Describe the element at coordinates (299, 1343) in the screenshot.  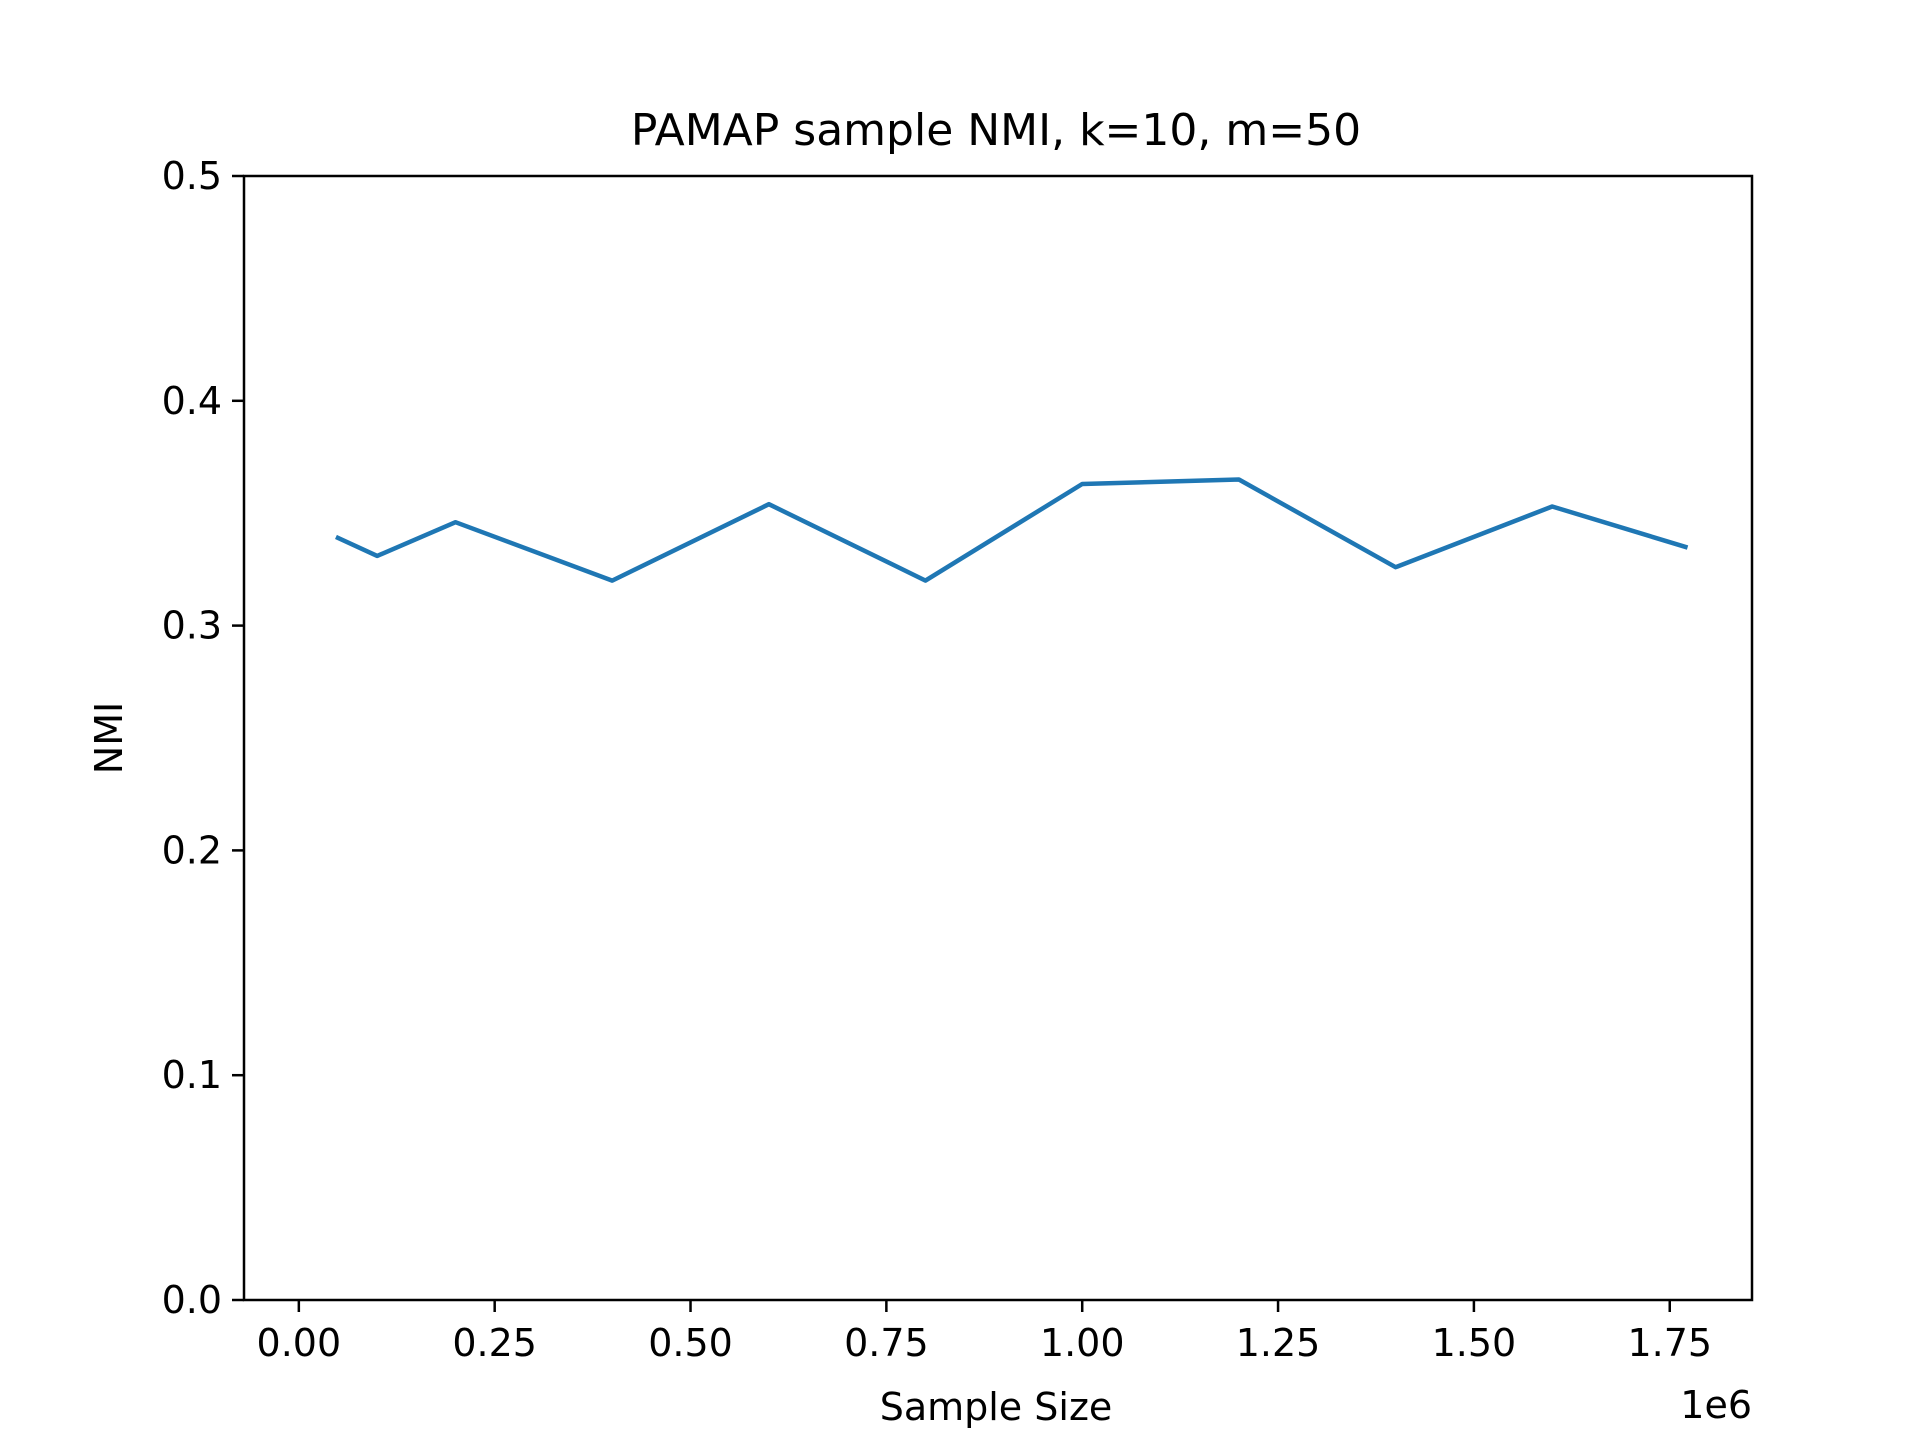
I see `x-tick-label: 0.00` at that location.